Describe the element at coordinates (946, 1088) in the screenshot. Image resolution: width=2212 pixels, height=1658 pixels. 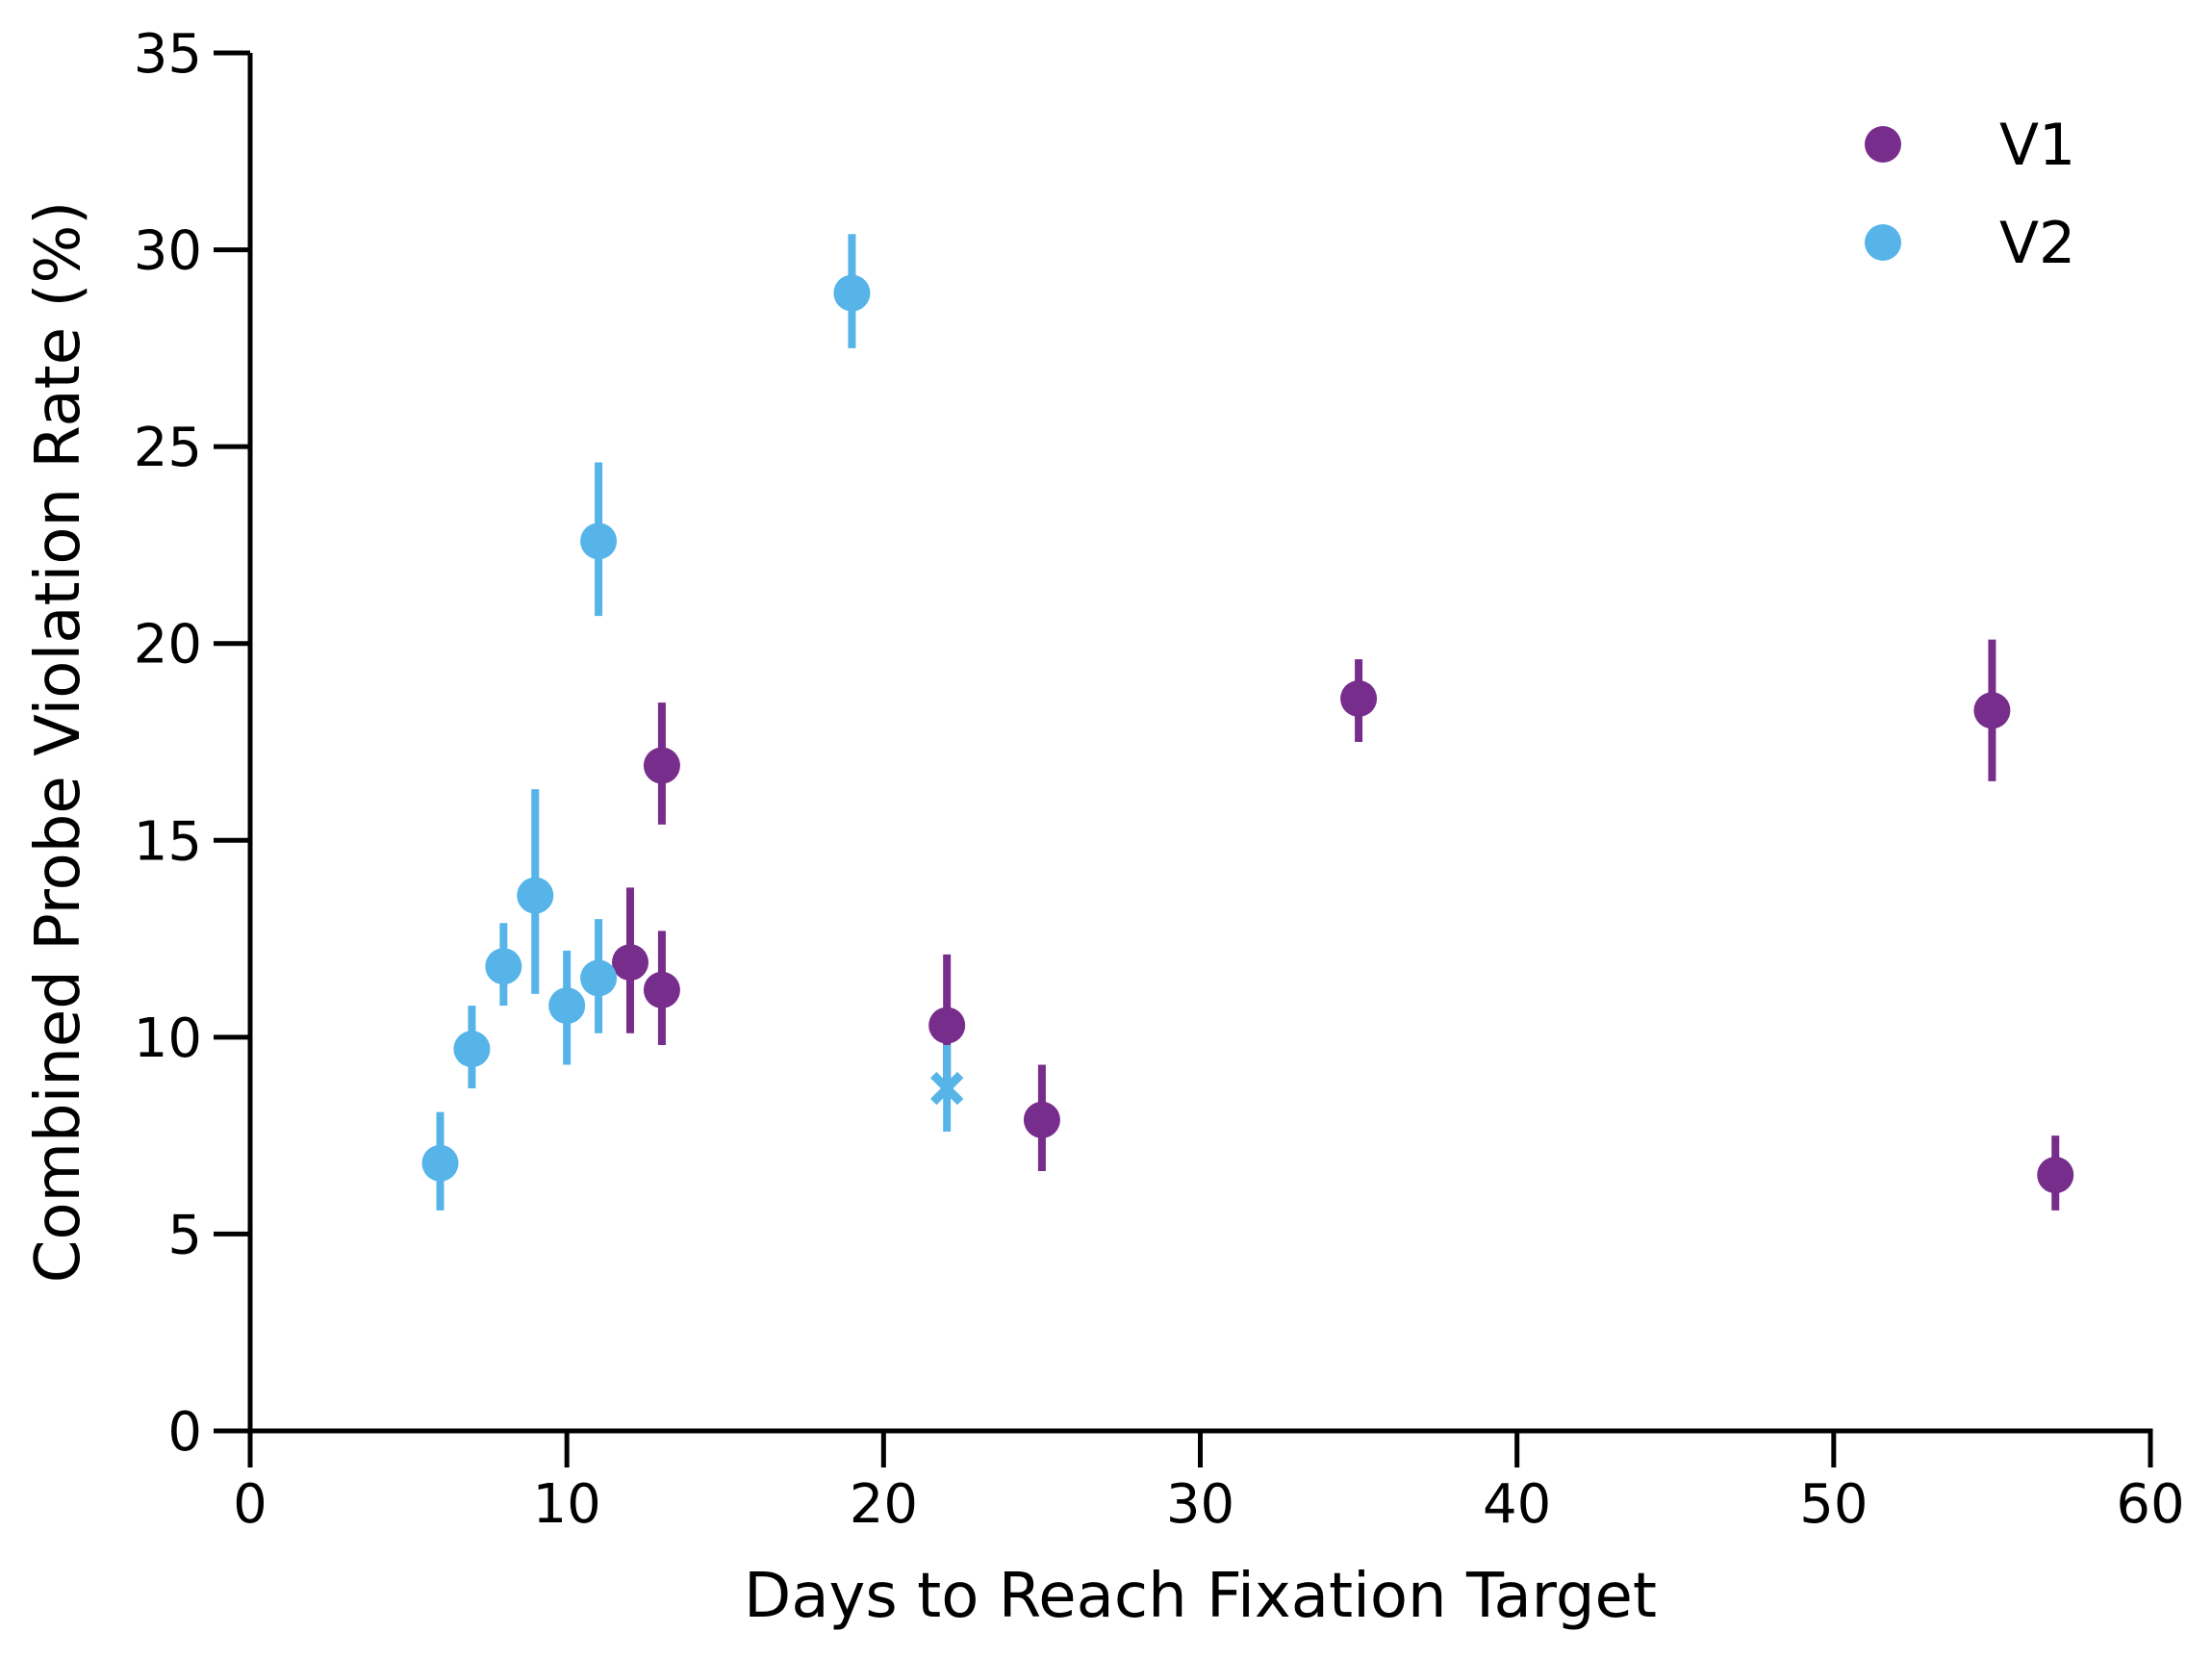
I see `data-point-x` at that location.